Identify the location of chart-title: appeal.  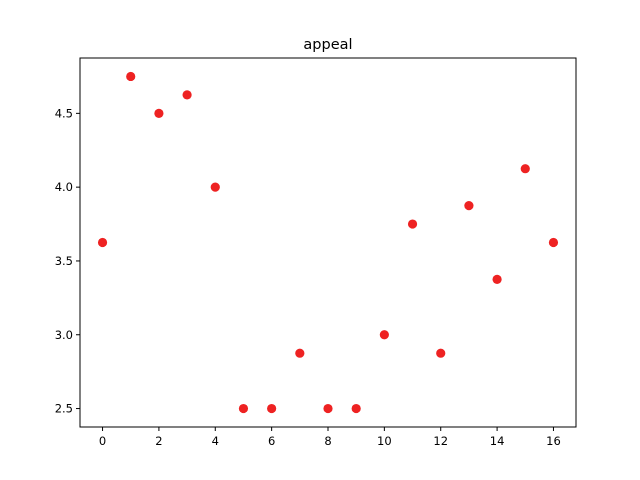
(327, 45).